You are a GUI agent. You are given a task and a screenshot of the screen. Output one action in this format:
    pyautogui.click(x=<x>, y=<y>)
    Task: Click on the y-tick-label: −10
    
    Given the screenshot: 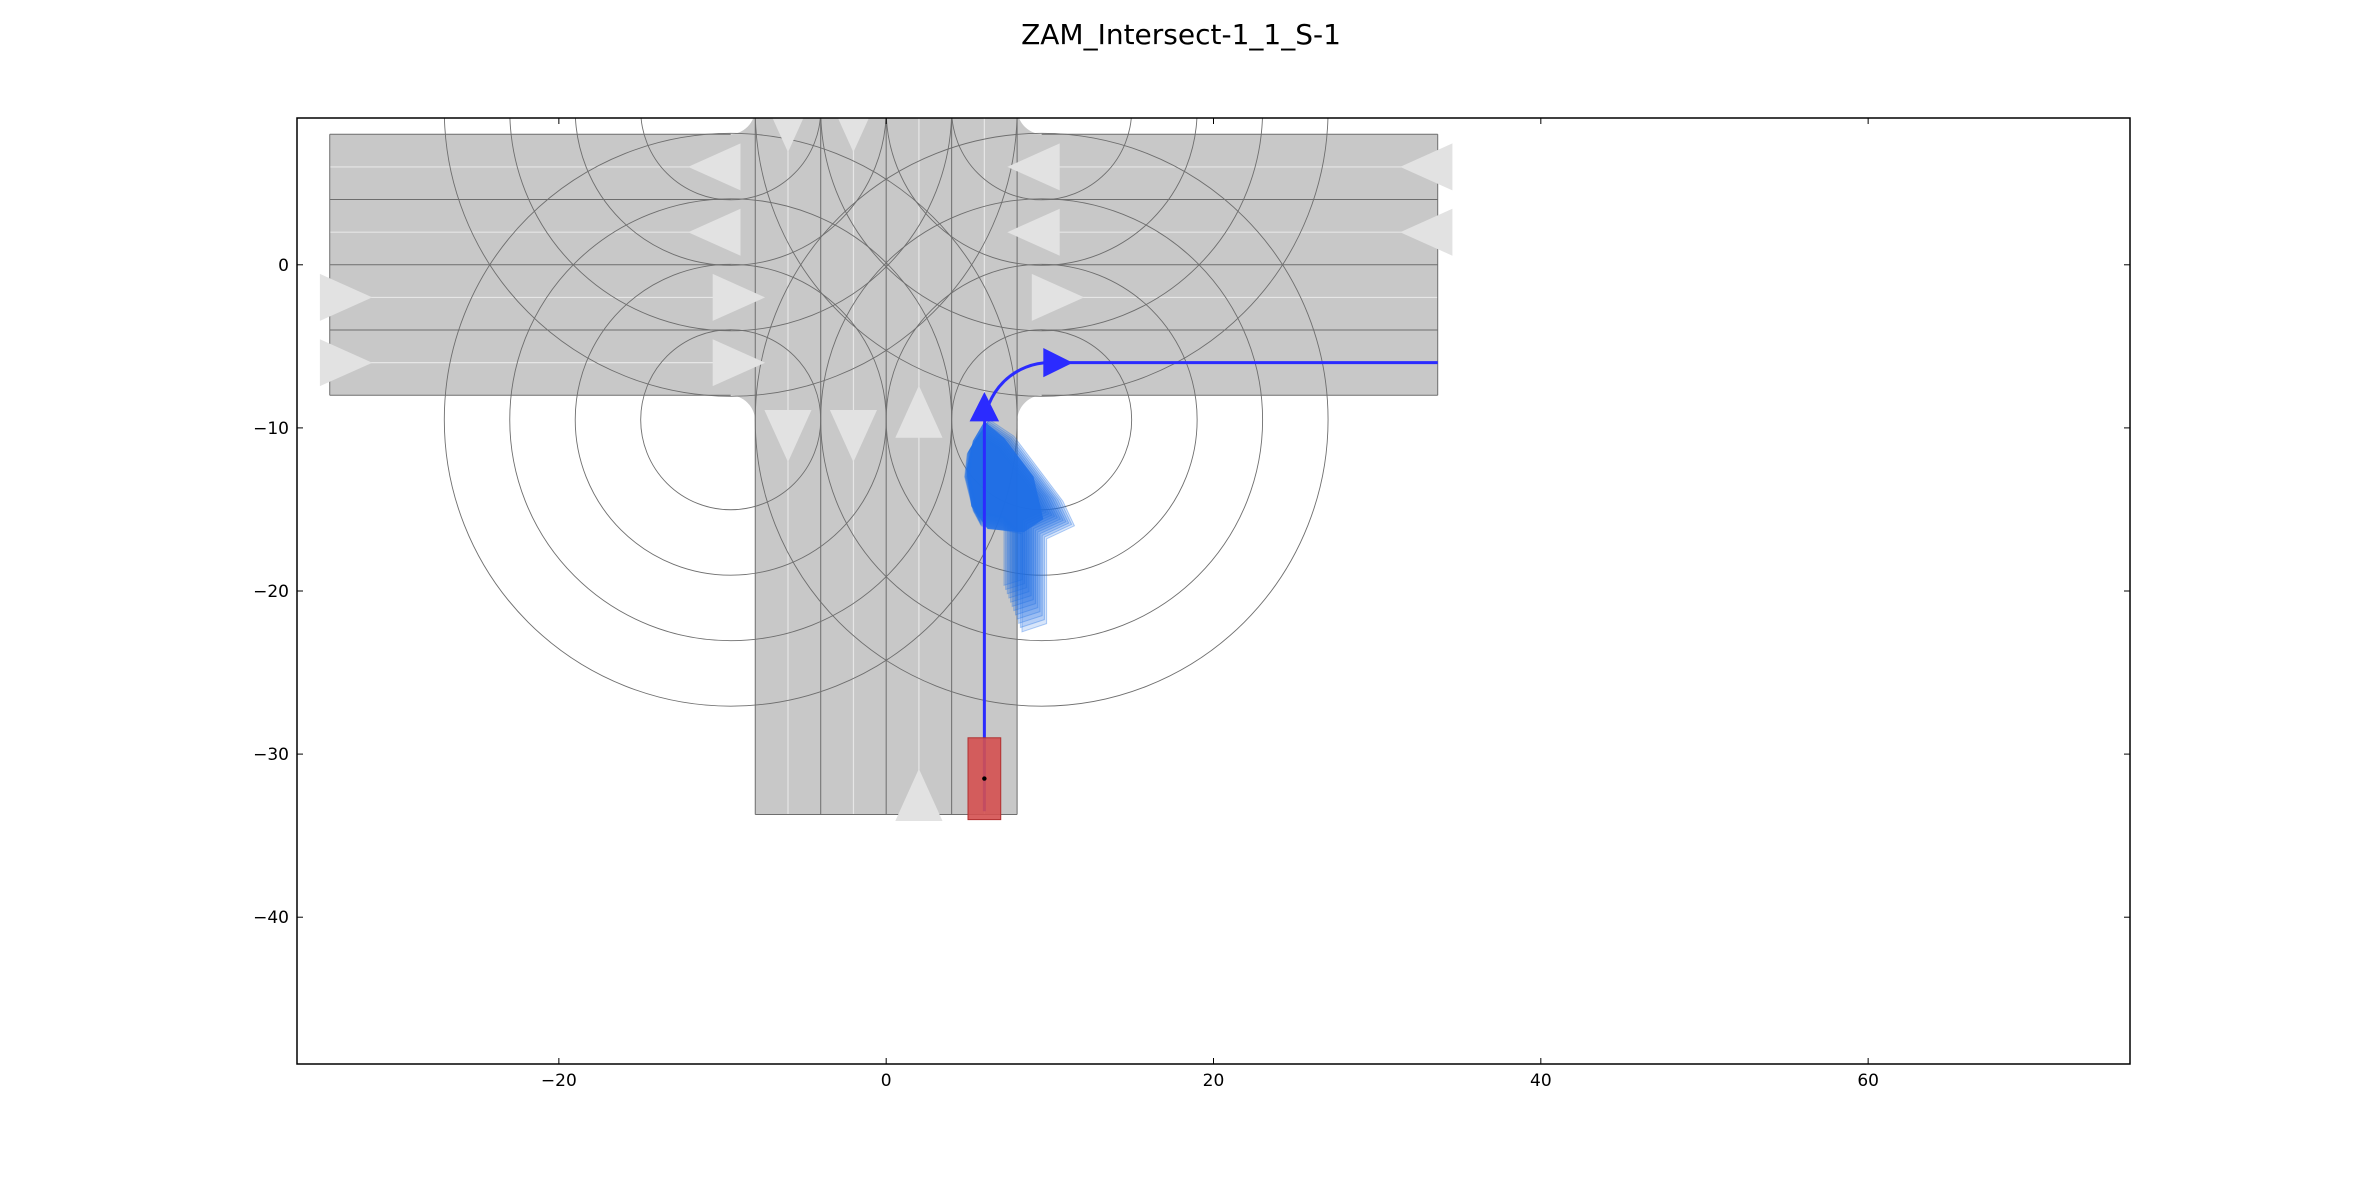 What is the action you would take?
    pyautogui.click(x=271, y=429)
    